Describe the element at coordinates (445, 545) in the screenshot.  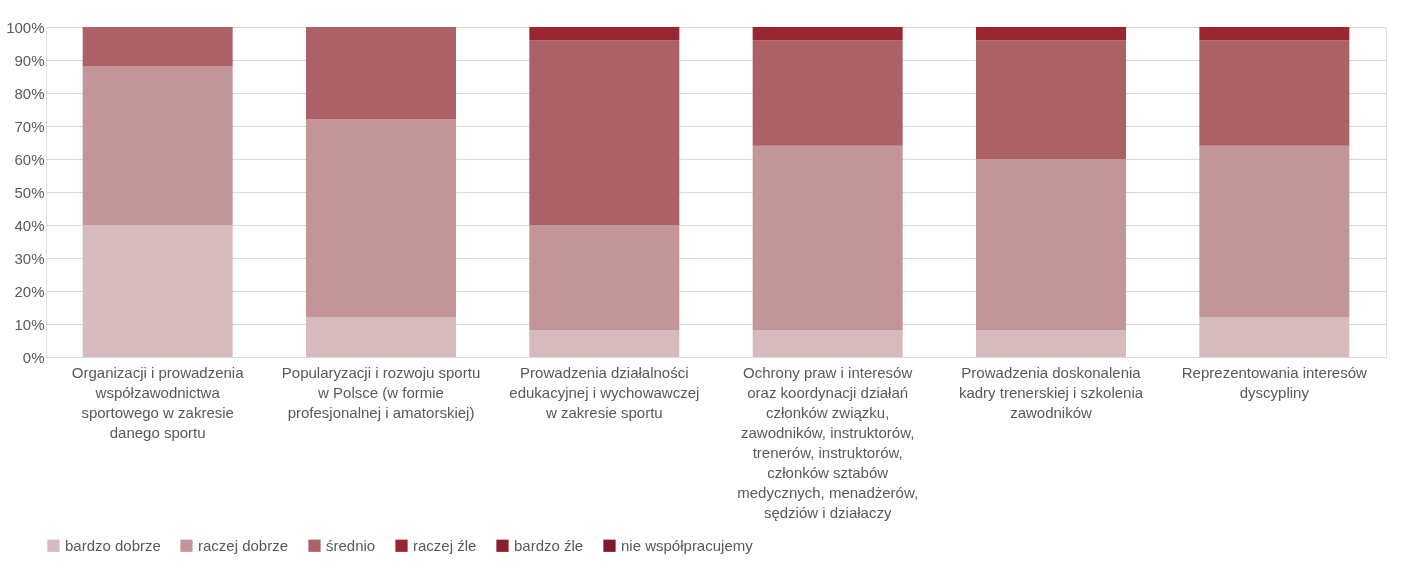
I see `legend-label: raczej źle` at that location.